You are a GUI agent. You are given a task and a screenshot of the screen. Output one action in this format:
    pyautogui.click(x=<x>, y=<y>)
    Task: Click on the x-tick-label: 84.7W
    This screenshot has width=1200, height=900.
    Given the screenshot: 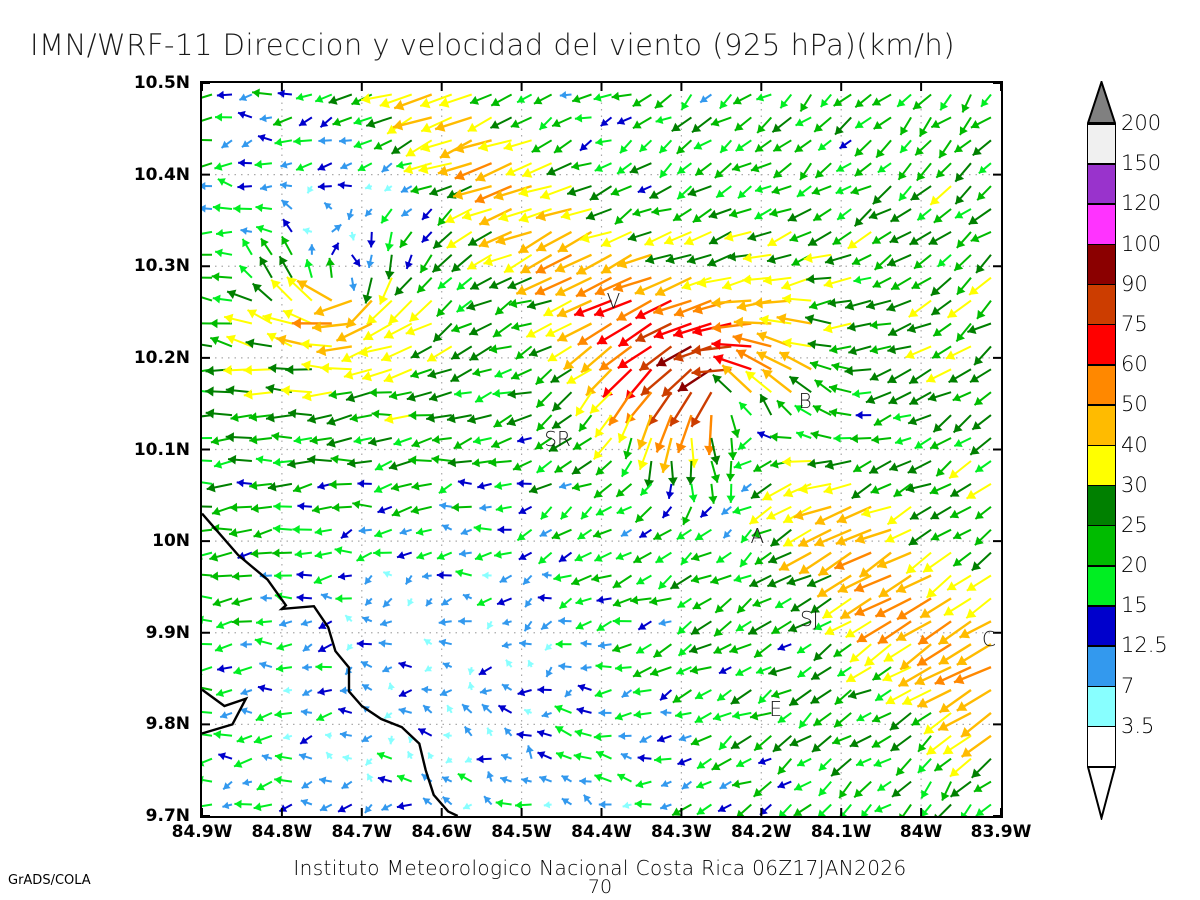 What is the action you would take?
    pyautogui.click(x=362, y=832)
    